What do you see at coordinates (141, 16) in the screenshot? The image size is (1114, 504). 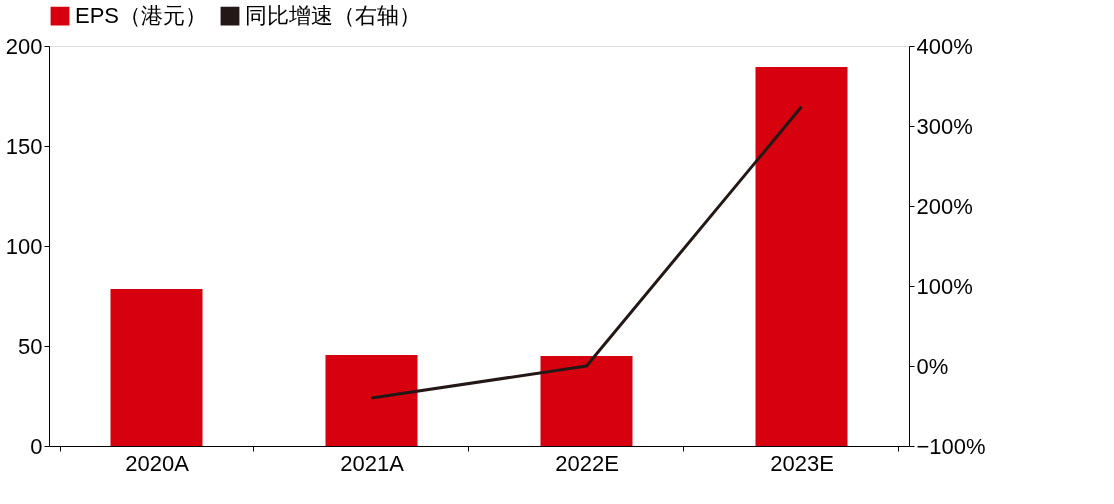 I see `legend-label: EPS（港元）` at bounding box center [141, 16].